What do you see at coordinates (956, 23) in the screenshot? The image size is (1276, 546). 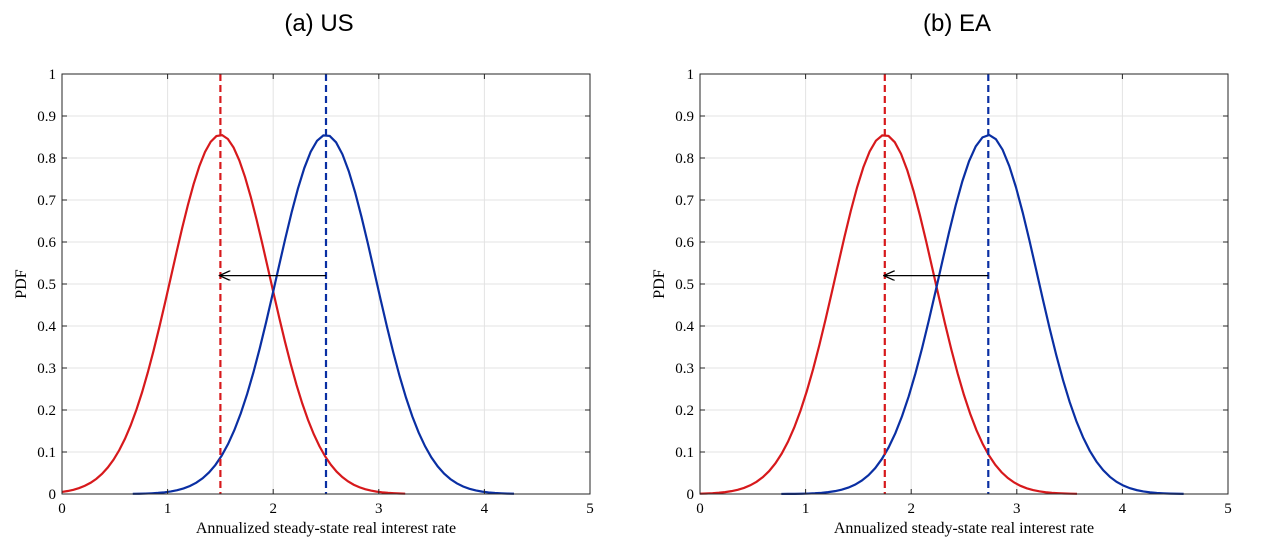 I see `chart-title: (b) EA` at bounding box center [956, 23].